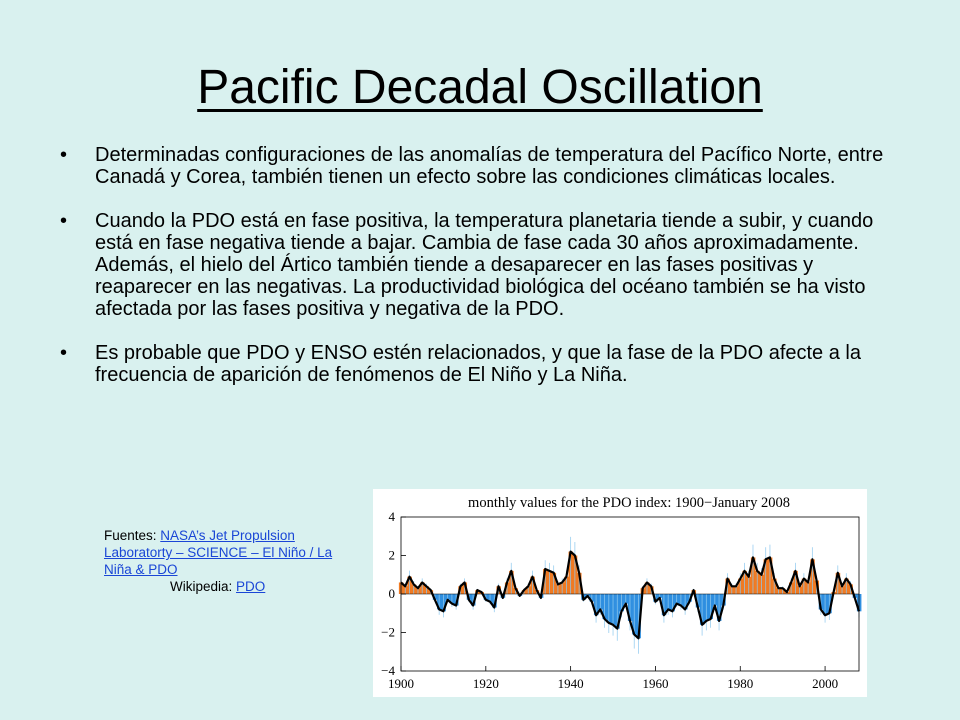  What do you see at coordinates (388, 670) in the screenshot?
I see `y-tick-label: −4` at bounding box center [388, 670].